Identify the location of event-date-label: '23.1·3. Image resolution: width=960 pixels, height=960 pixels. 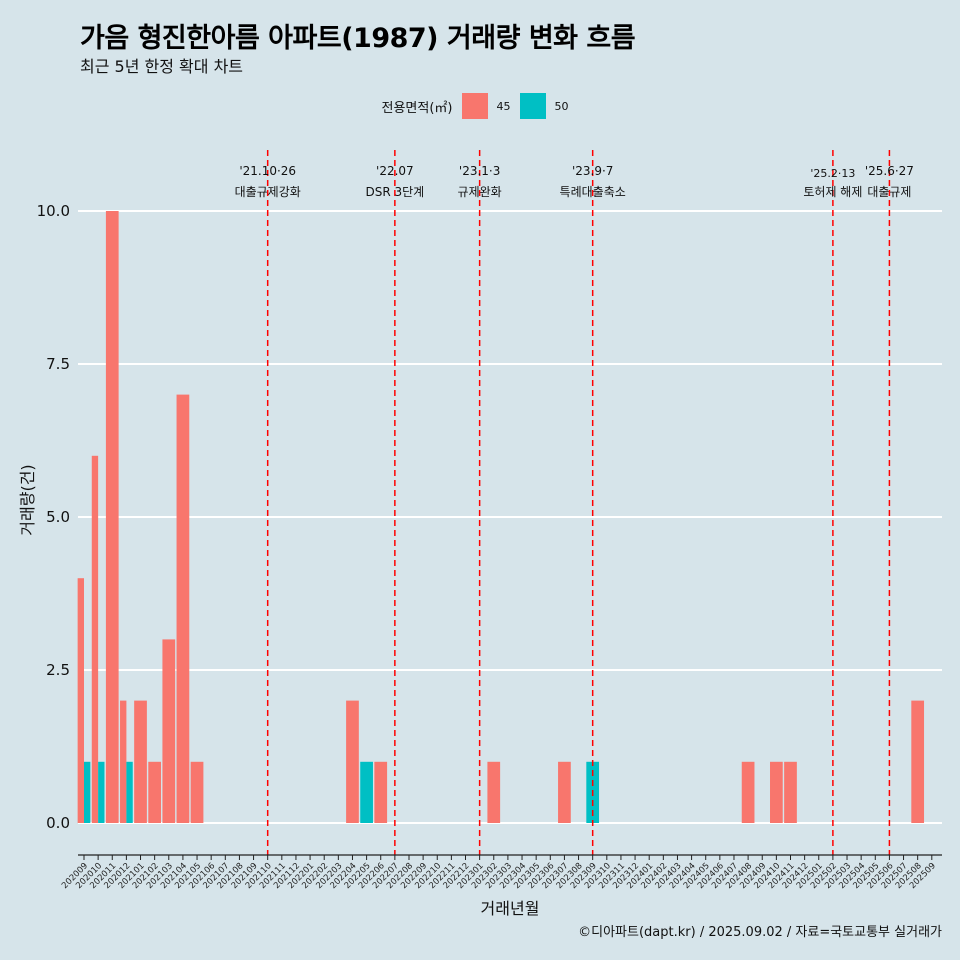
(479, 171).